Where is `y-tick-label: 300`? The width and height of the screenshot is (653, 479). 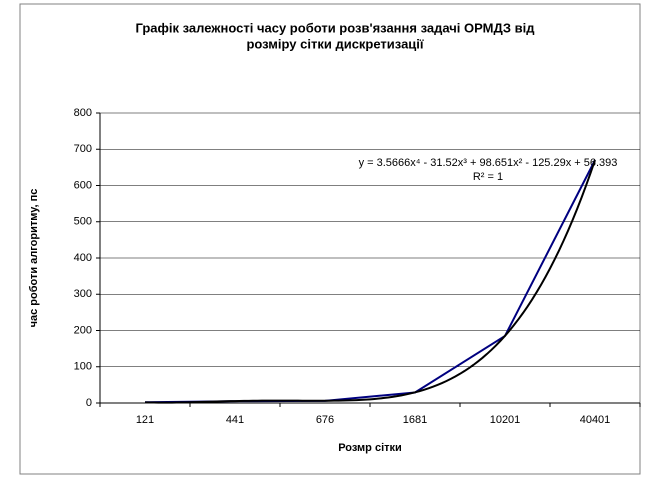 y-tick-label: 300 is located at coordinates (83, 294).